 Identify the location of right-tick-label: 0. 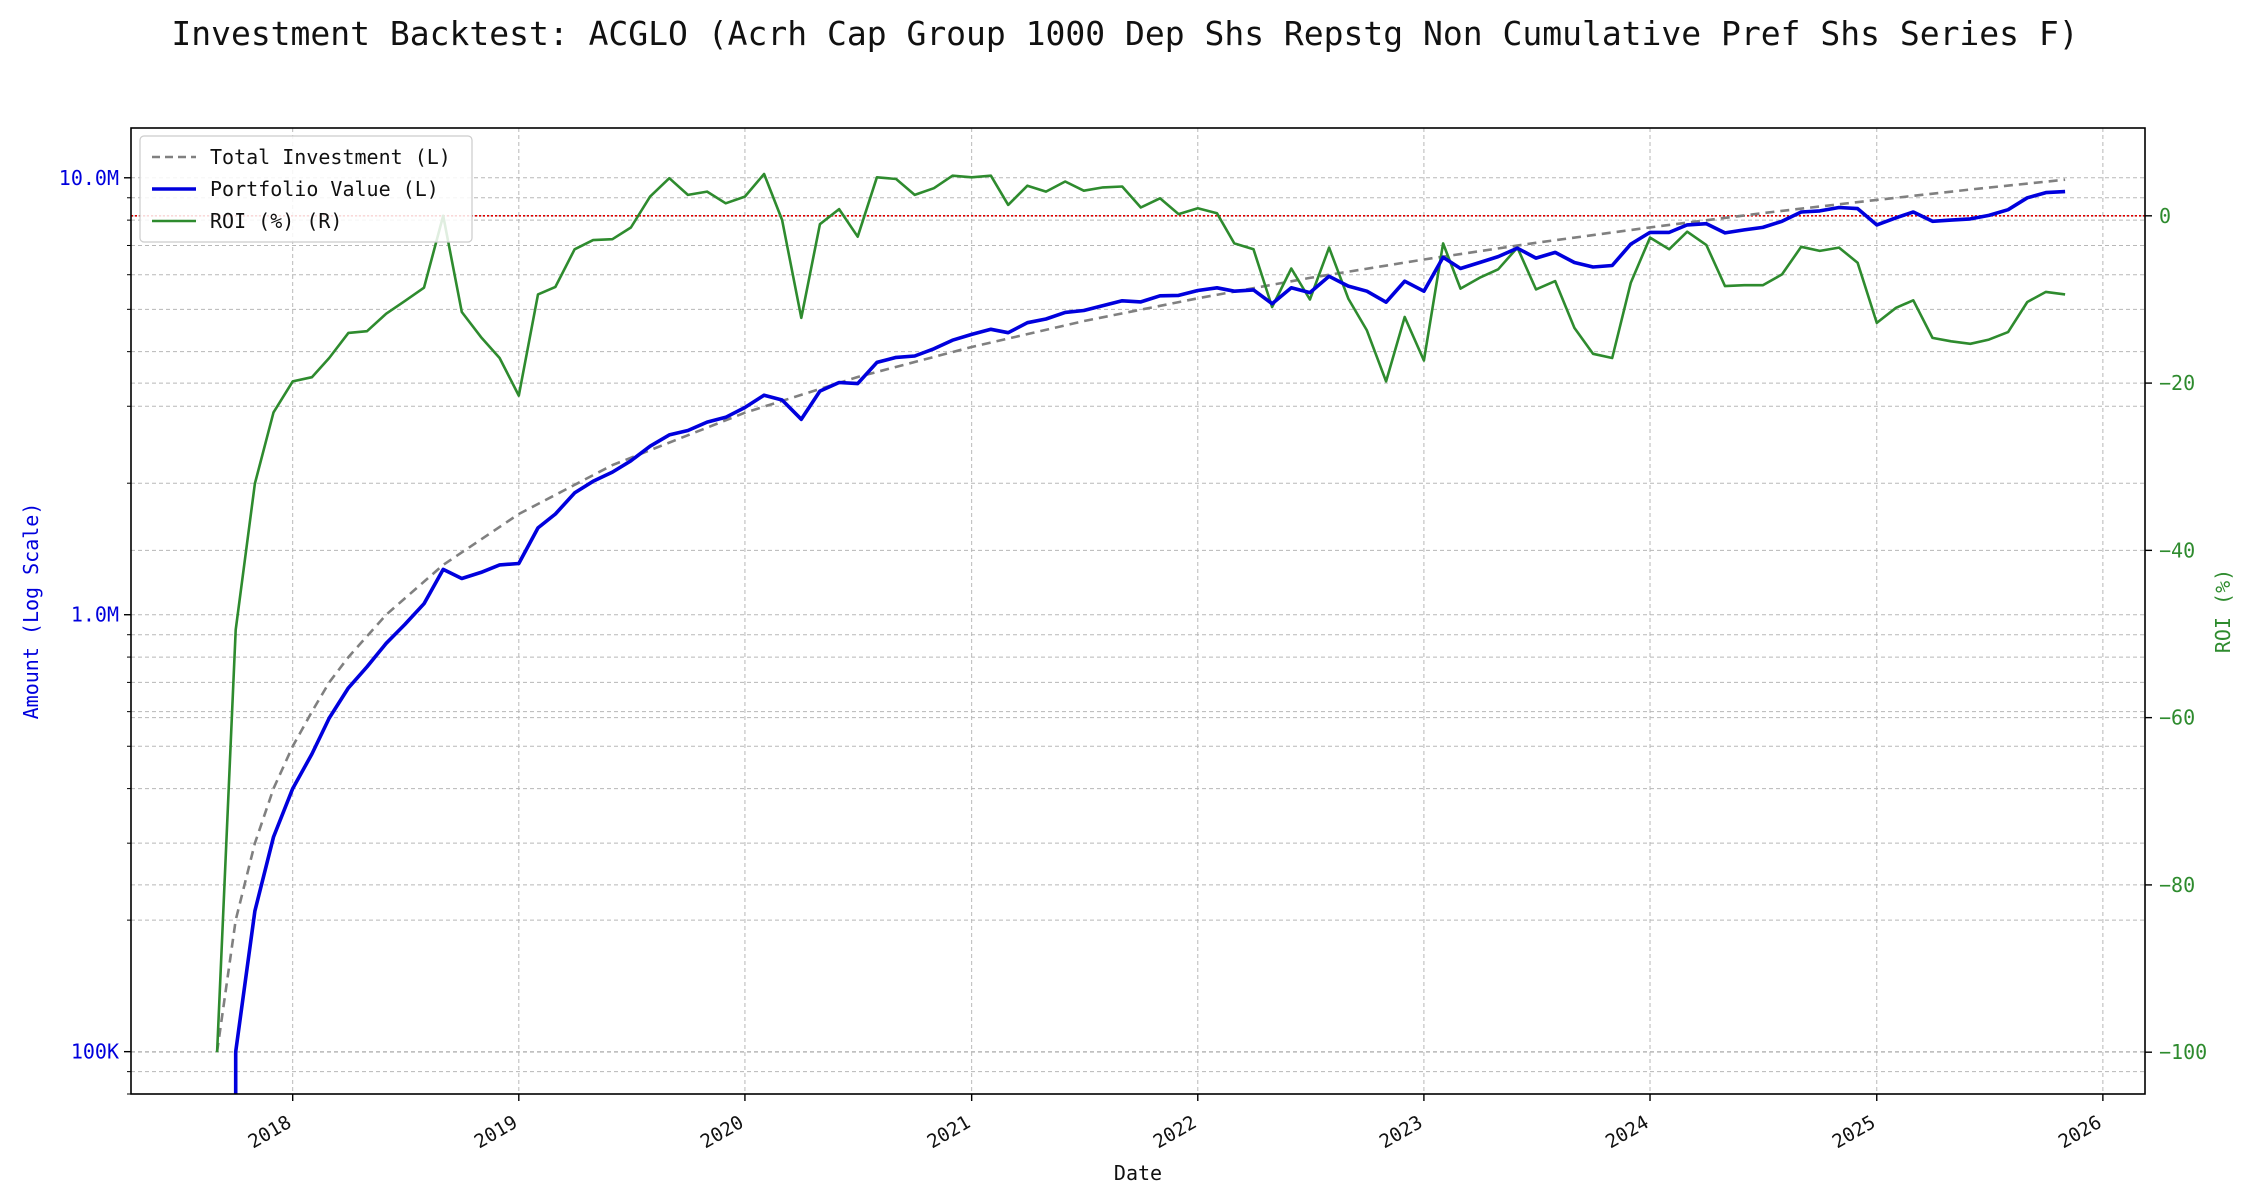
(2165, 216).